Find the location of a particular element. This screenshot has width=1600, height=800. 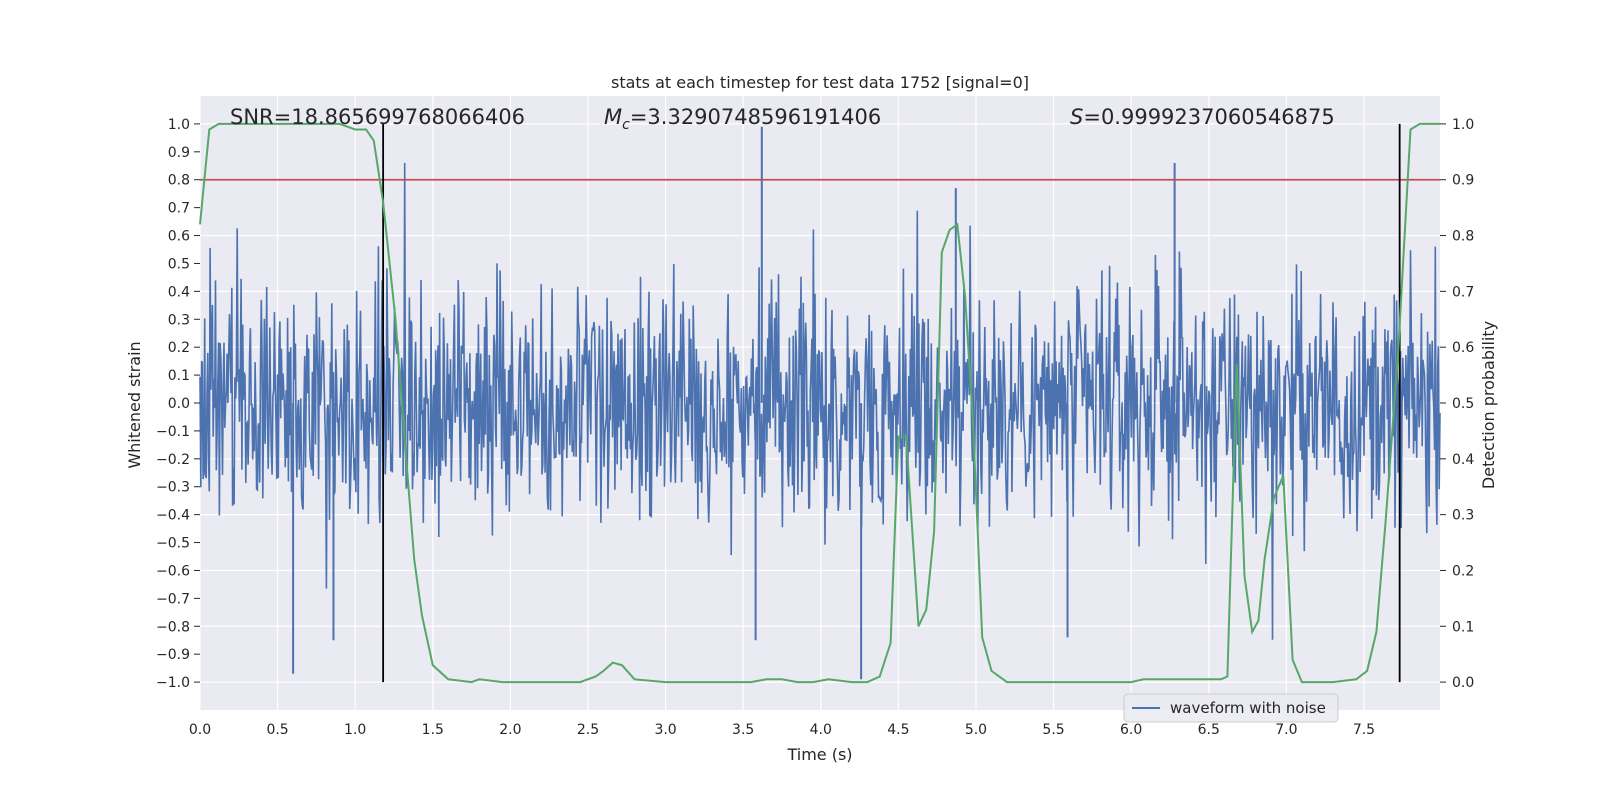

y2-tick-label: 0.9 is located at coordinates (1463, 181).